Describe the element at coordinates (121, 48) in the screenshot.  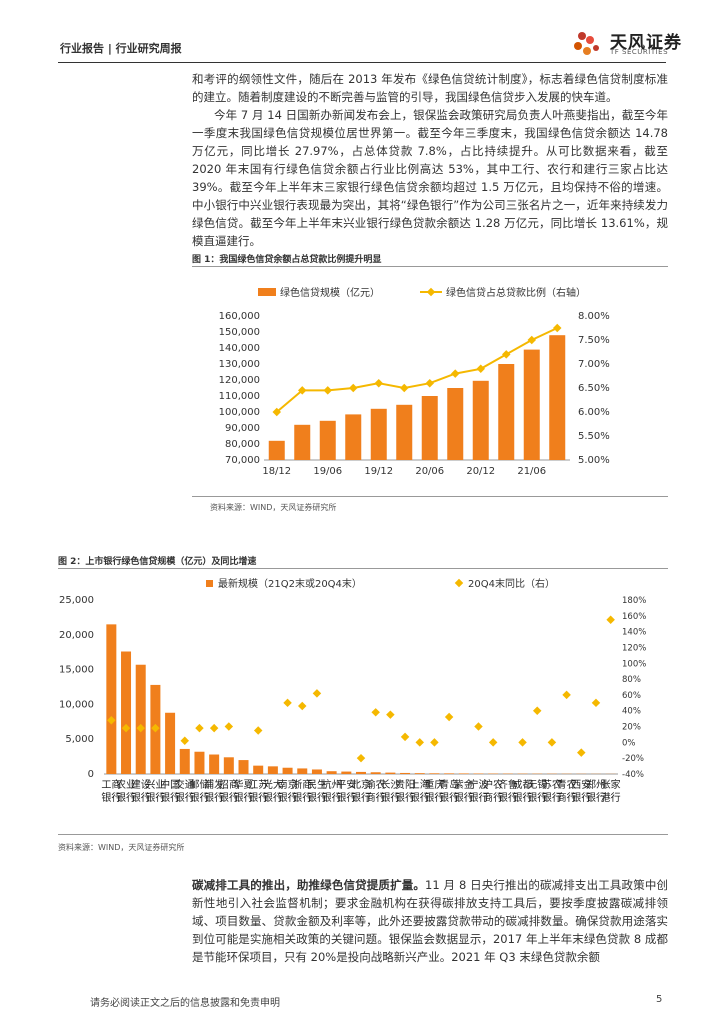
I see `report-category: 行业报告 | 行业研究周报` at that location.